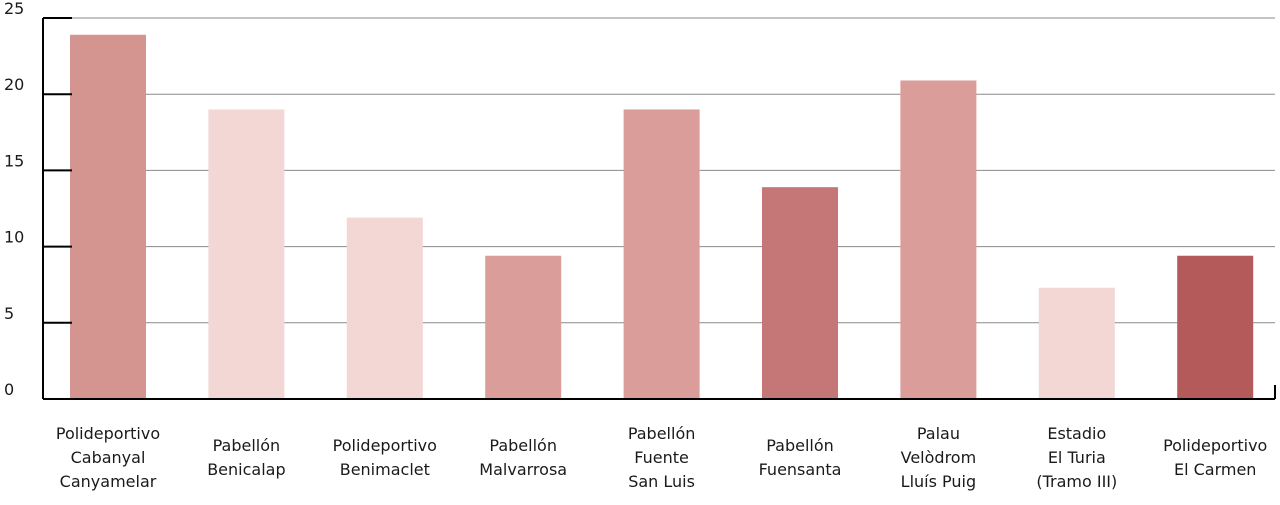 The image size is (1280, 505). What do you see at coordinates (9, 389) in the screenshot?
I see `y-tick-label-0: 0` at bounding box center [9, 389].